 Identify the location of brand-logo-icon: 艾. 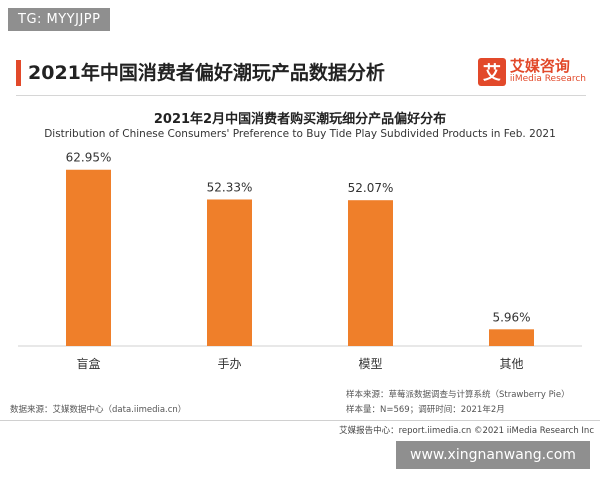
(491, 72).